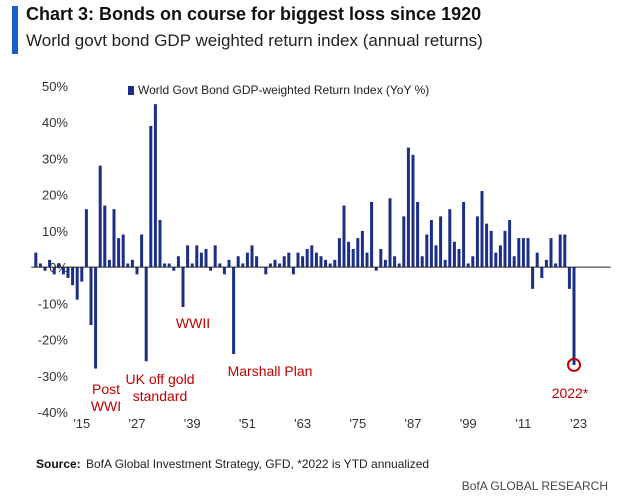 This screenshot has height=501, width=640. I want to click on credit: BofA GLOBAL RESEARCH, so click(535, 486).